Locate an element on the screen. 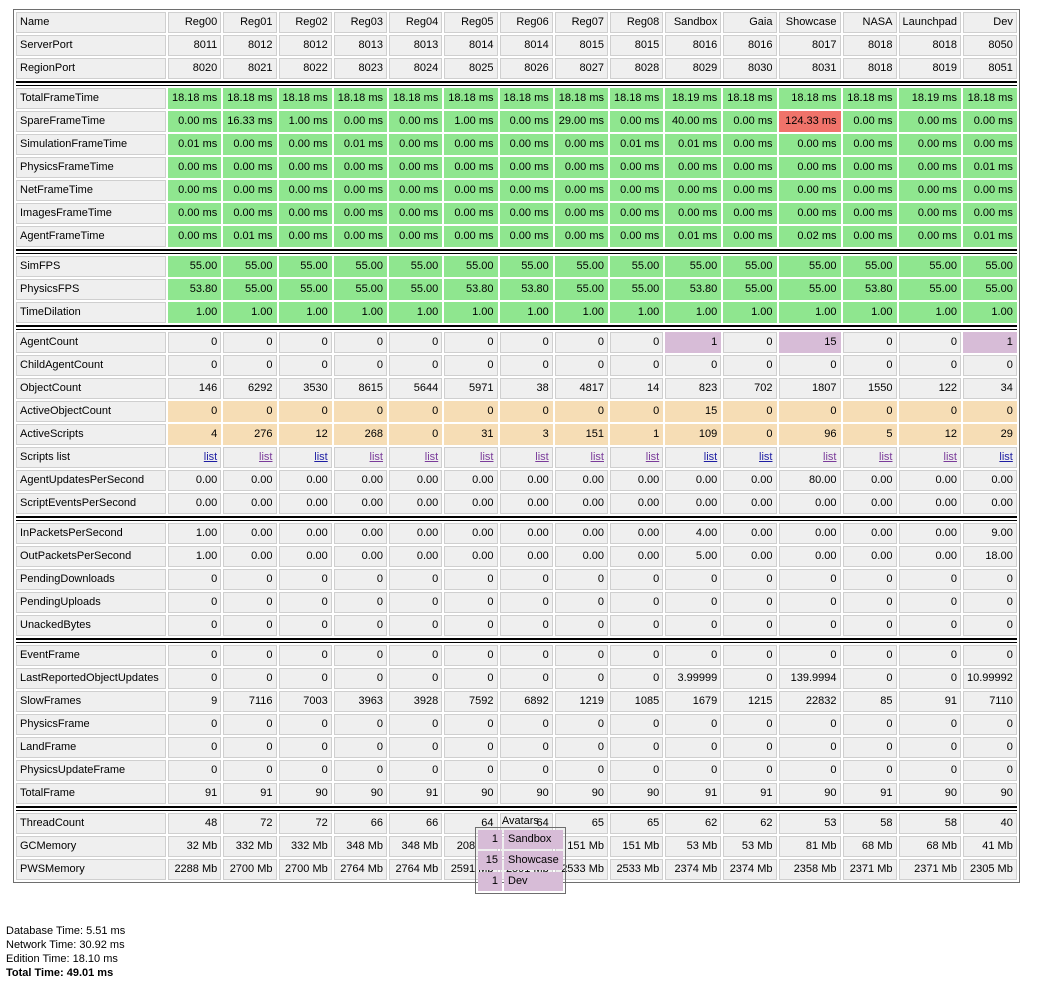 The image size is (1038, 995). avatar-region: Dev is located at coordinates (533, 881).